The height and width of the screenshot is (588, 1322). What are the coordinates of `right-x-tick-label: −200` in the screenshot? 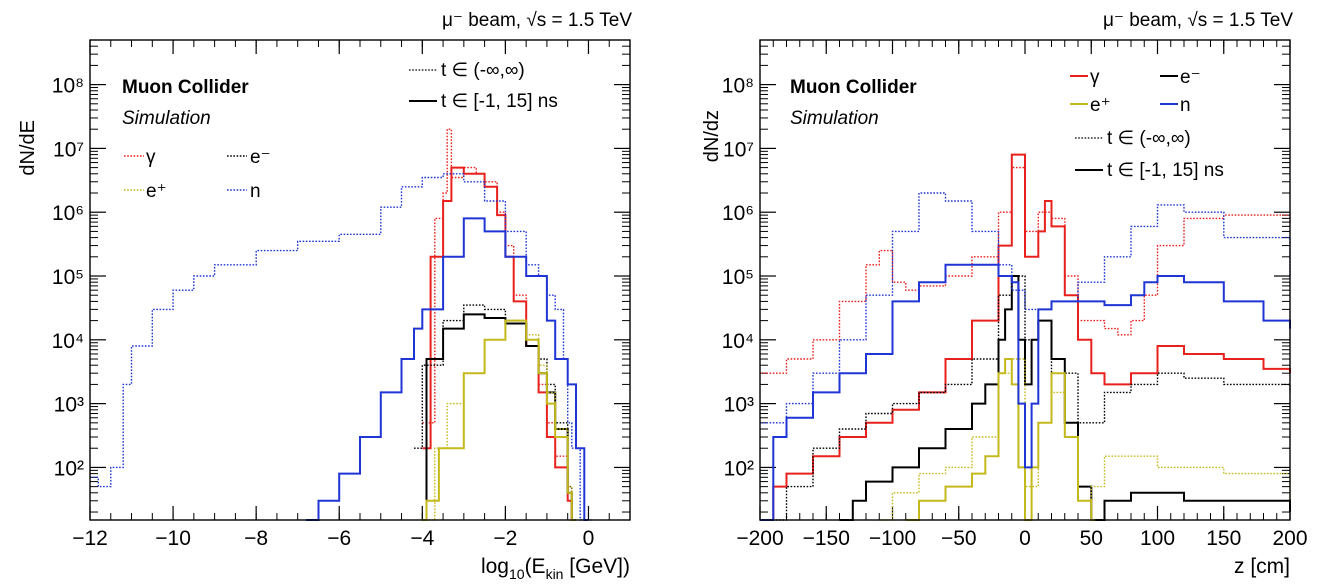 It's located at (759, 538).